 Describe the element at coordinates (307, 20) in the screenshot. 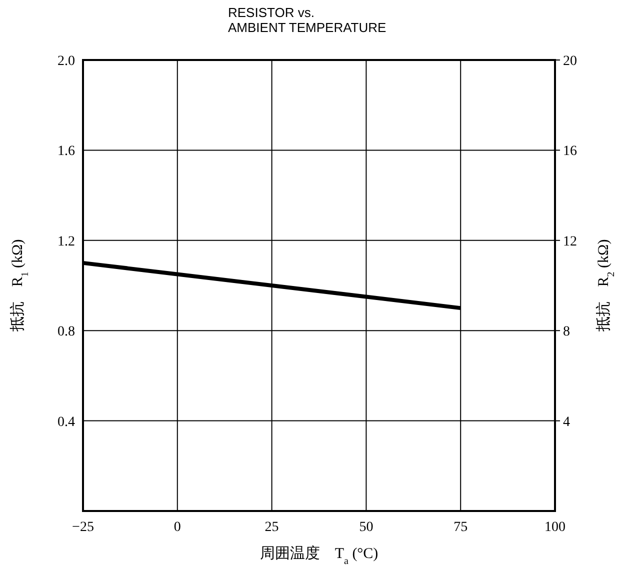

I see `chart-title: RESISTOR vs. AMBIENT TEMPERATURE` at that location.